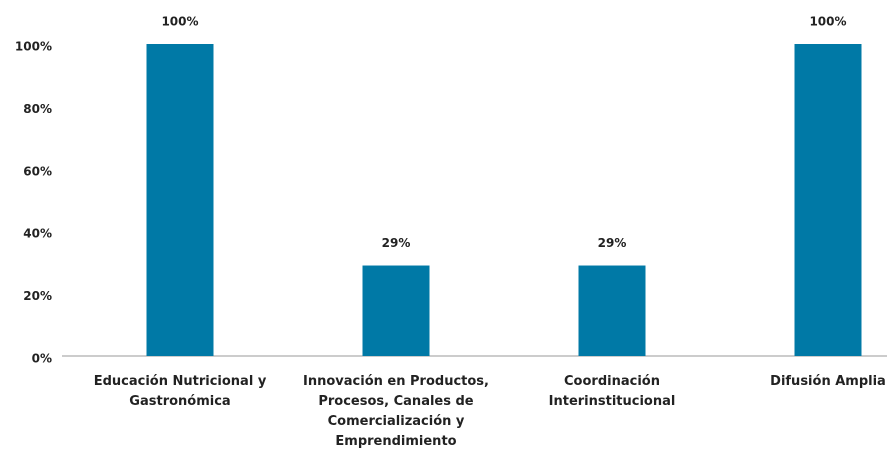 The width and height of the screenshot is (887, 464). Describe the element at coordinates (37, 171) in the screenshot. I see `y-tick-label: 60%` at that location.